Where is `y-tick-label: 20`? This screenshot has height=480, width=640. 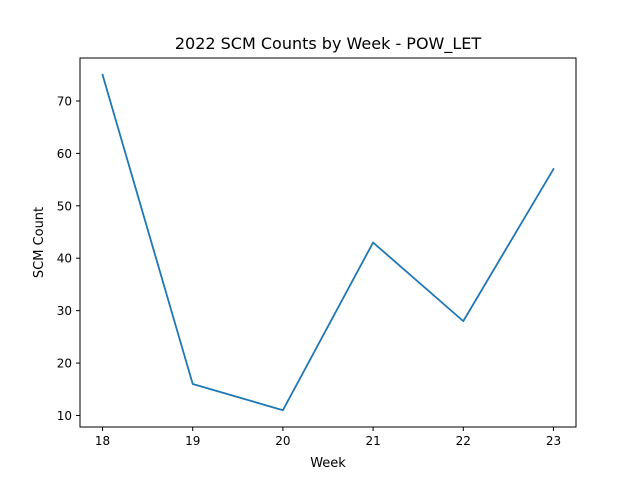
y-tick-label: 20 is located at coordinates (64, 364).